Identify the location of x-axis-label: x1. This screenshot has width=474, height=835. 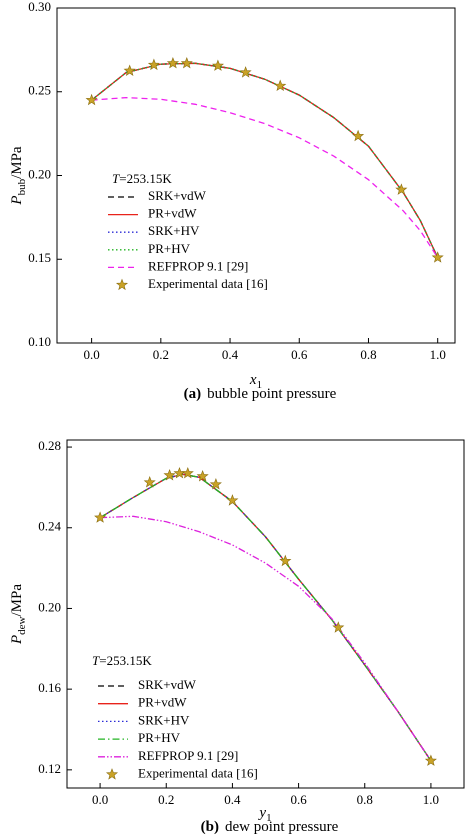
(255, 381).